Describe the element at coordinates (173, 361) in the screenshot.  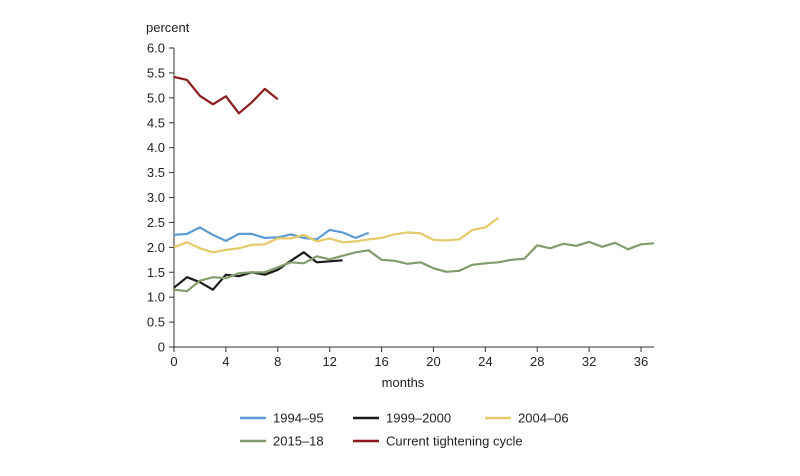
I see `x-tick-label: 0` at that location.